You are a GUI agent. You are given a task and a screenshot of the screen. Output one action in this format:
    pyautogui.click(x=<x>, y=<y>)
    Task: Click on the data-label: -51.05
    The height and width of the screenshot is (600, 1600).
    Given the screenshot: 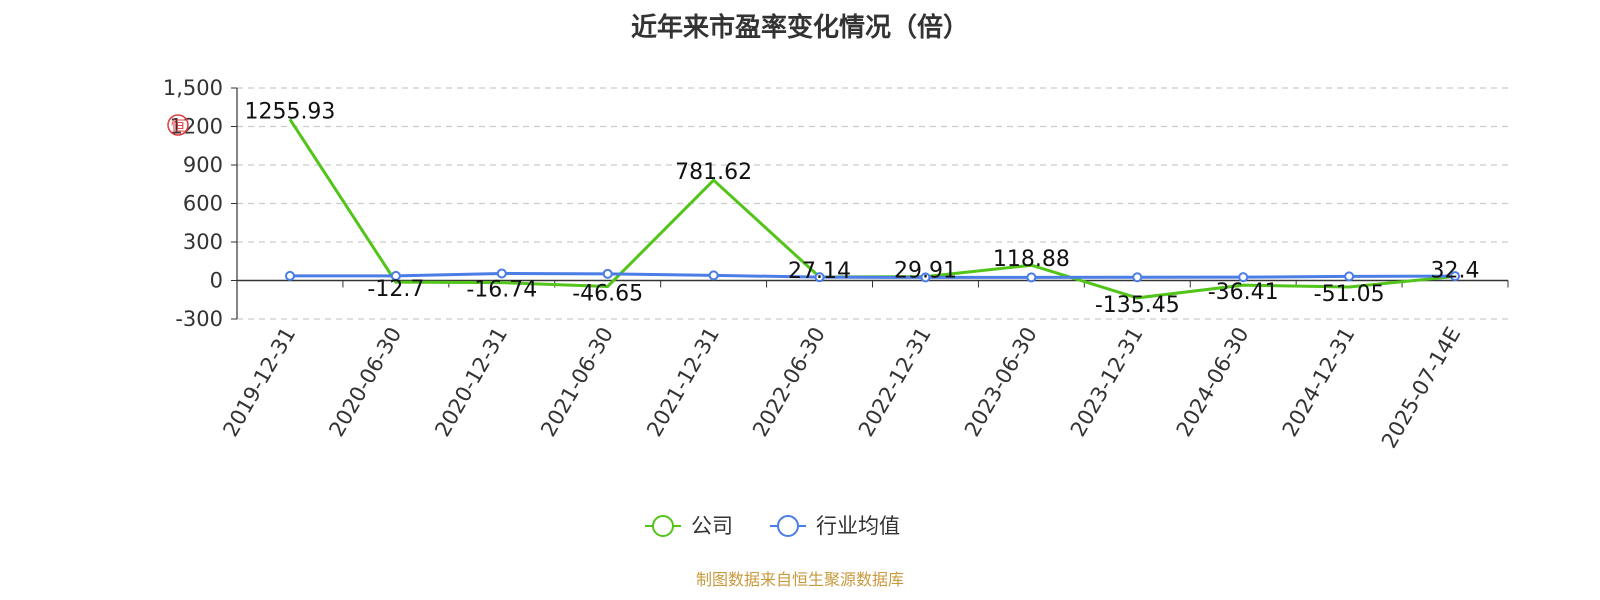 What is the action you would take?
    pyautogui.click(x=1349, y=294)
    